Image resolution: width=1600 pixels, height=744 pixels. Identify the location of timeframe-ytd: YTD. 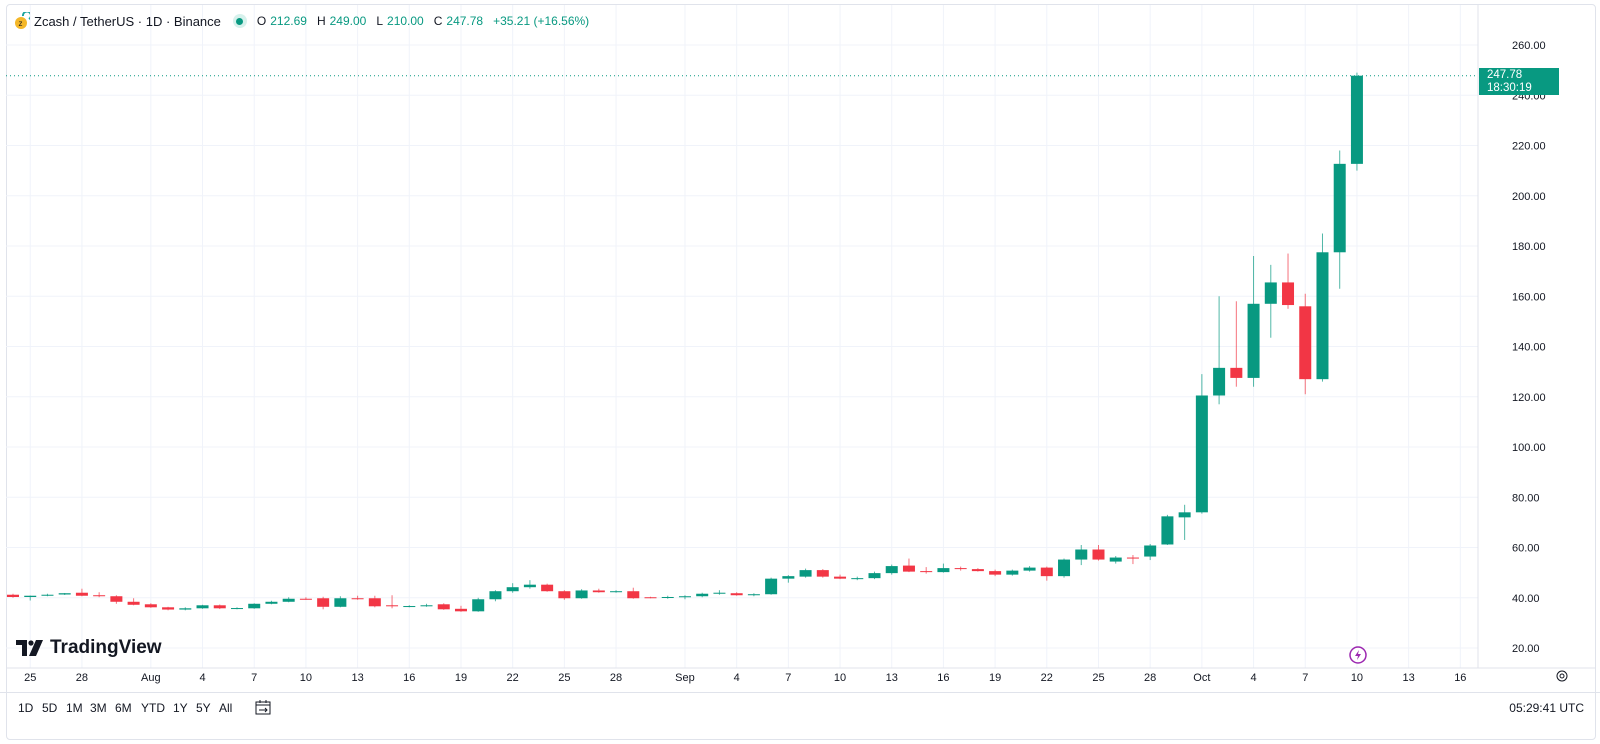
(153, 708).